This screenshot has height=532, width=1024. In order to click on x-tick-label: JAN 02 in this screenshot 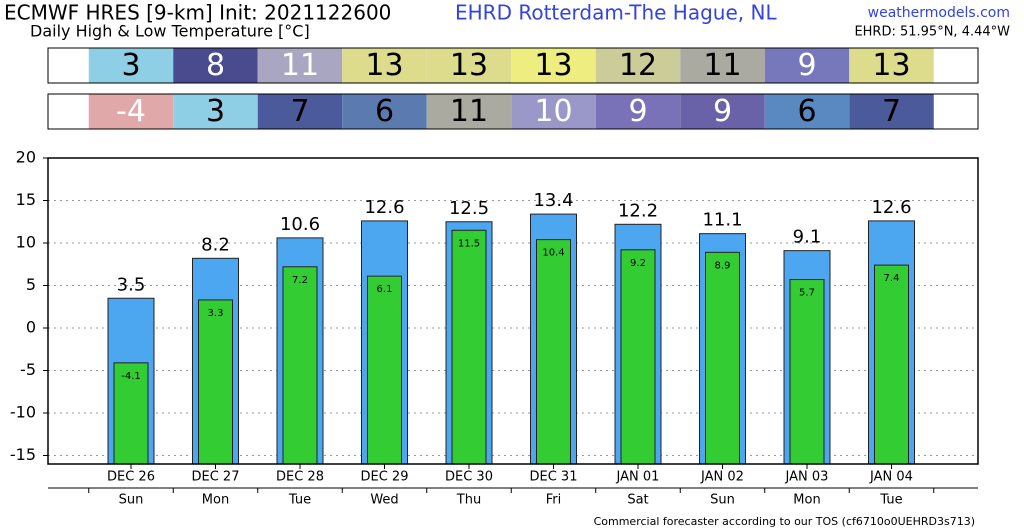, I will do `click(722, 477)`.